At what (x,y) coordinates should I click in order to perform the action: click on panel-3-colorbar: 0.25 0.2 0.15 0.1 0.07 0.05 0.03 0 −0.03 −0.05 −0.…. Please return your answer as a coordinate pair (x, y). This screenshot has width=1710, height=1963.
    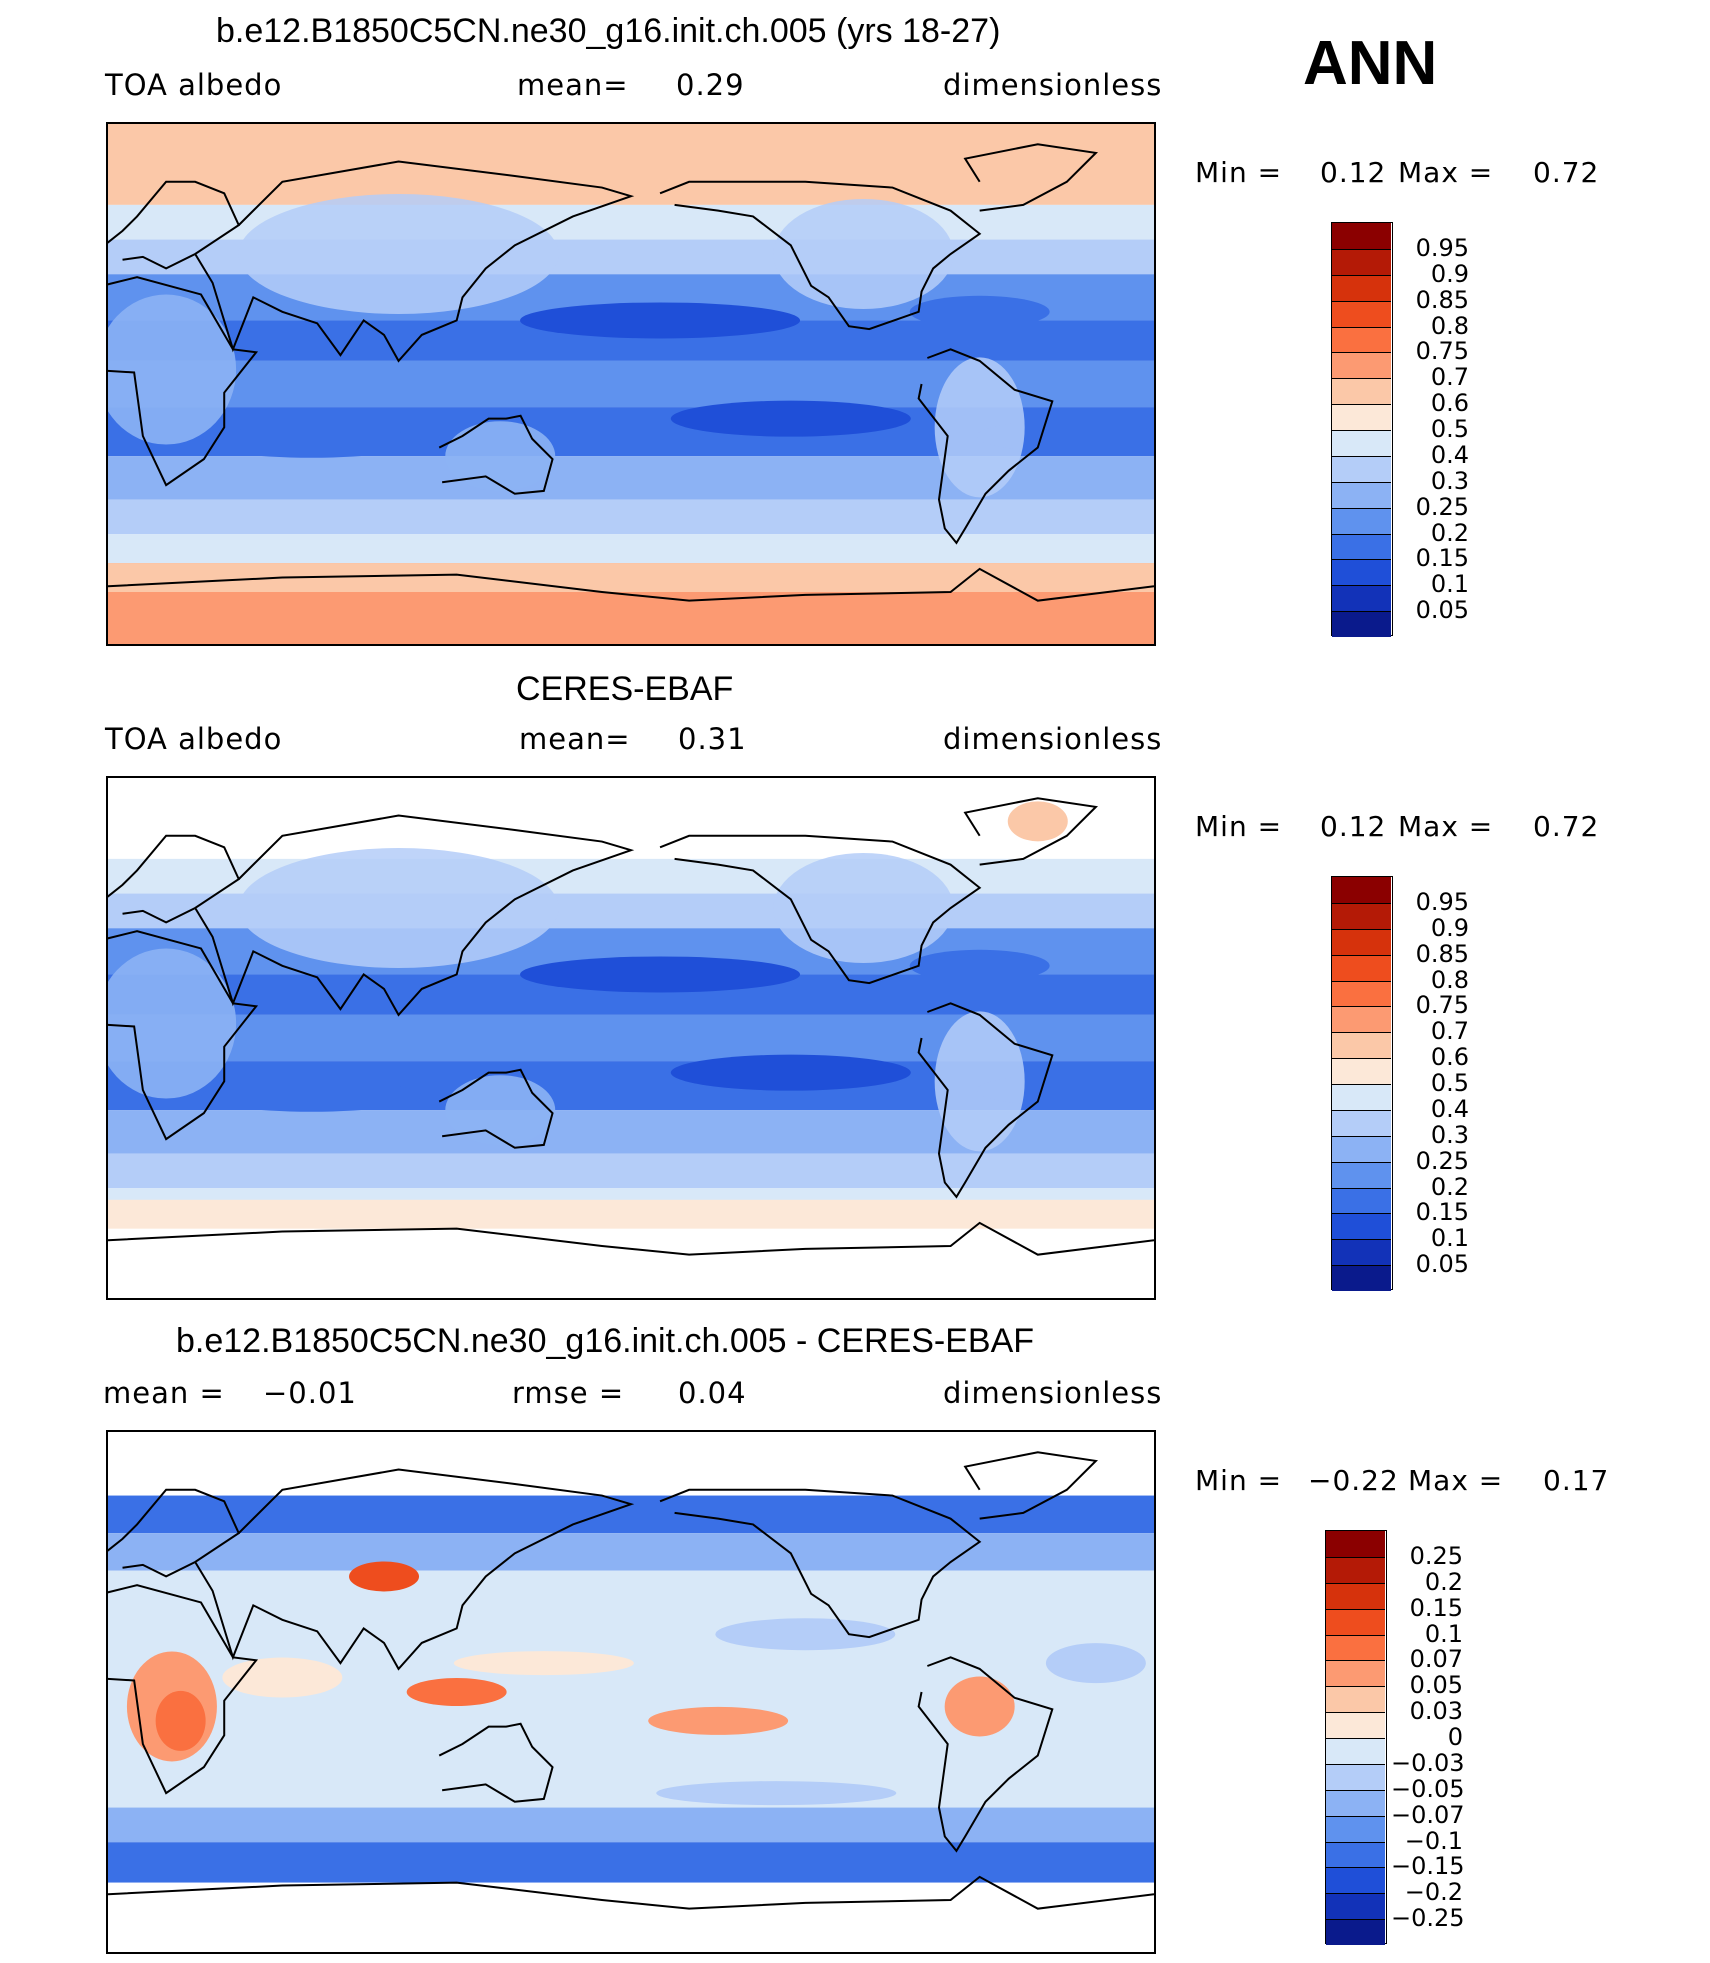
    Looking at the image, I should click on (1395, 1737).